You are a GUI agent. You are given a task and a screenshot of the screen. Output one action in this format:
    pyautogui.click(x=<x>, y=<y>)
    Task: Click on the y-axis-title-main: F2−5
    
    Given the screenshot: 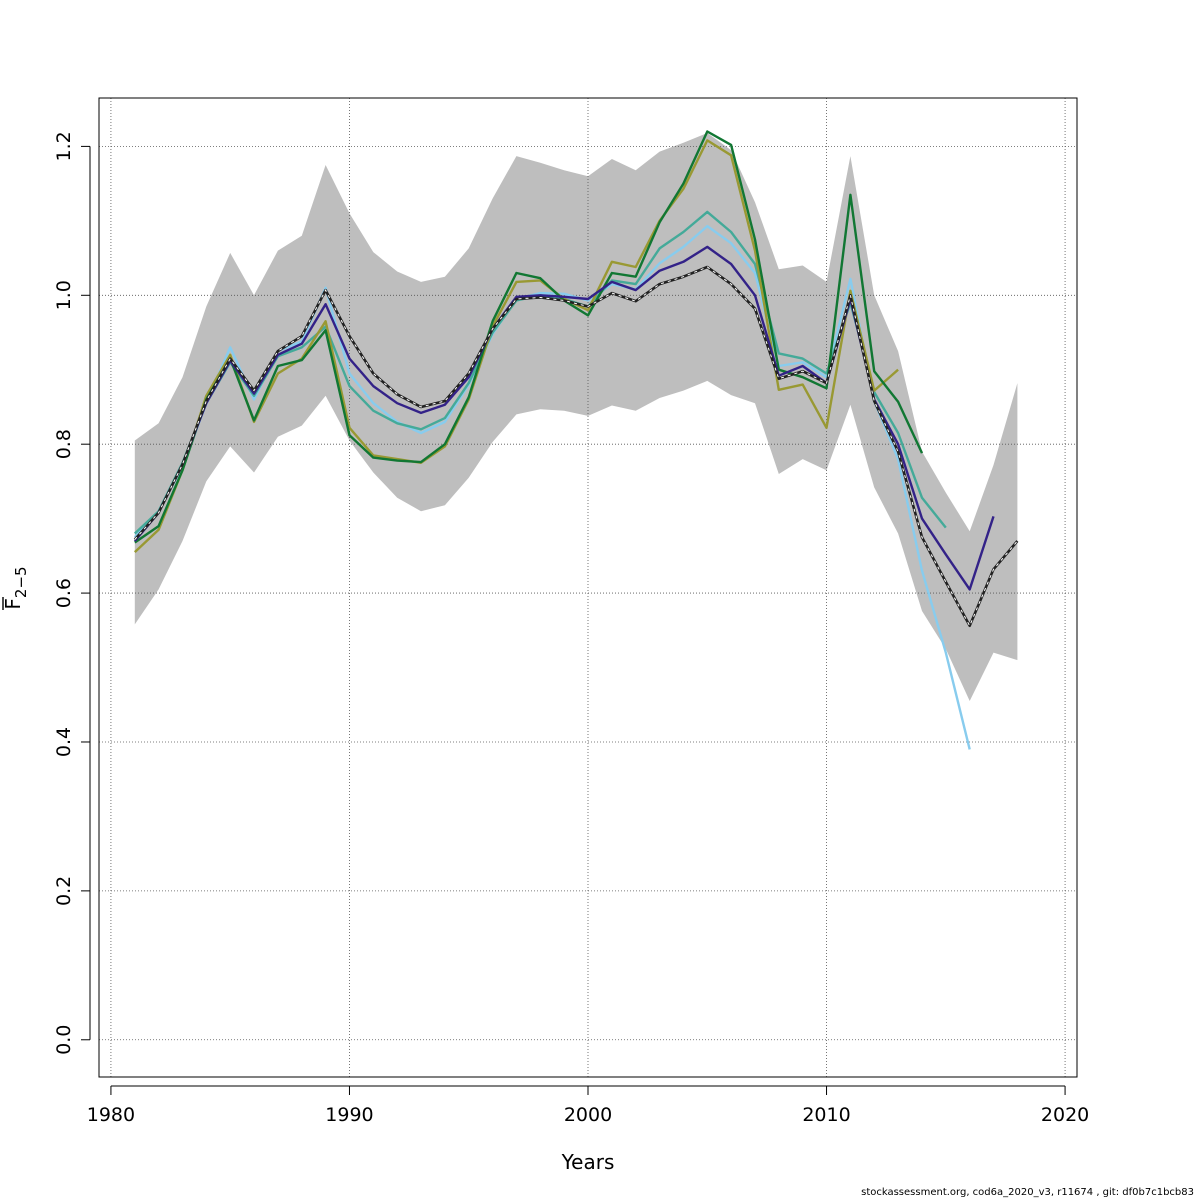 What is the action you would take?
    pyautogui.click(x=15, y=587)
    